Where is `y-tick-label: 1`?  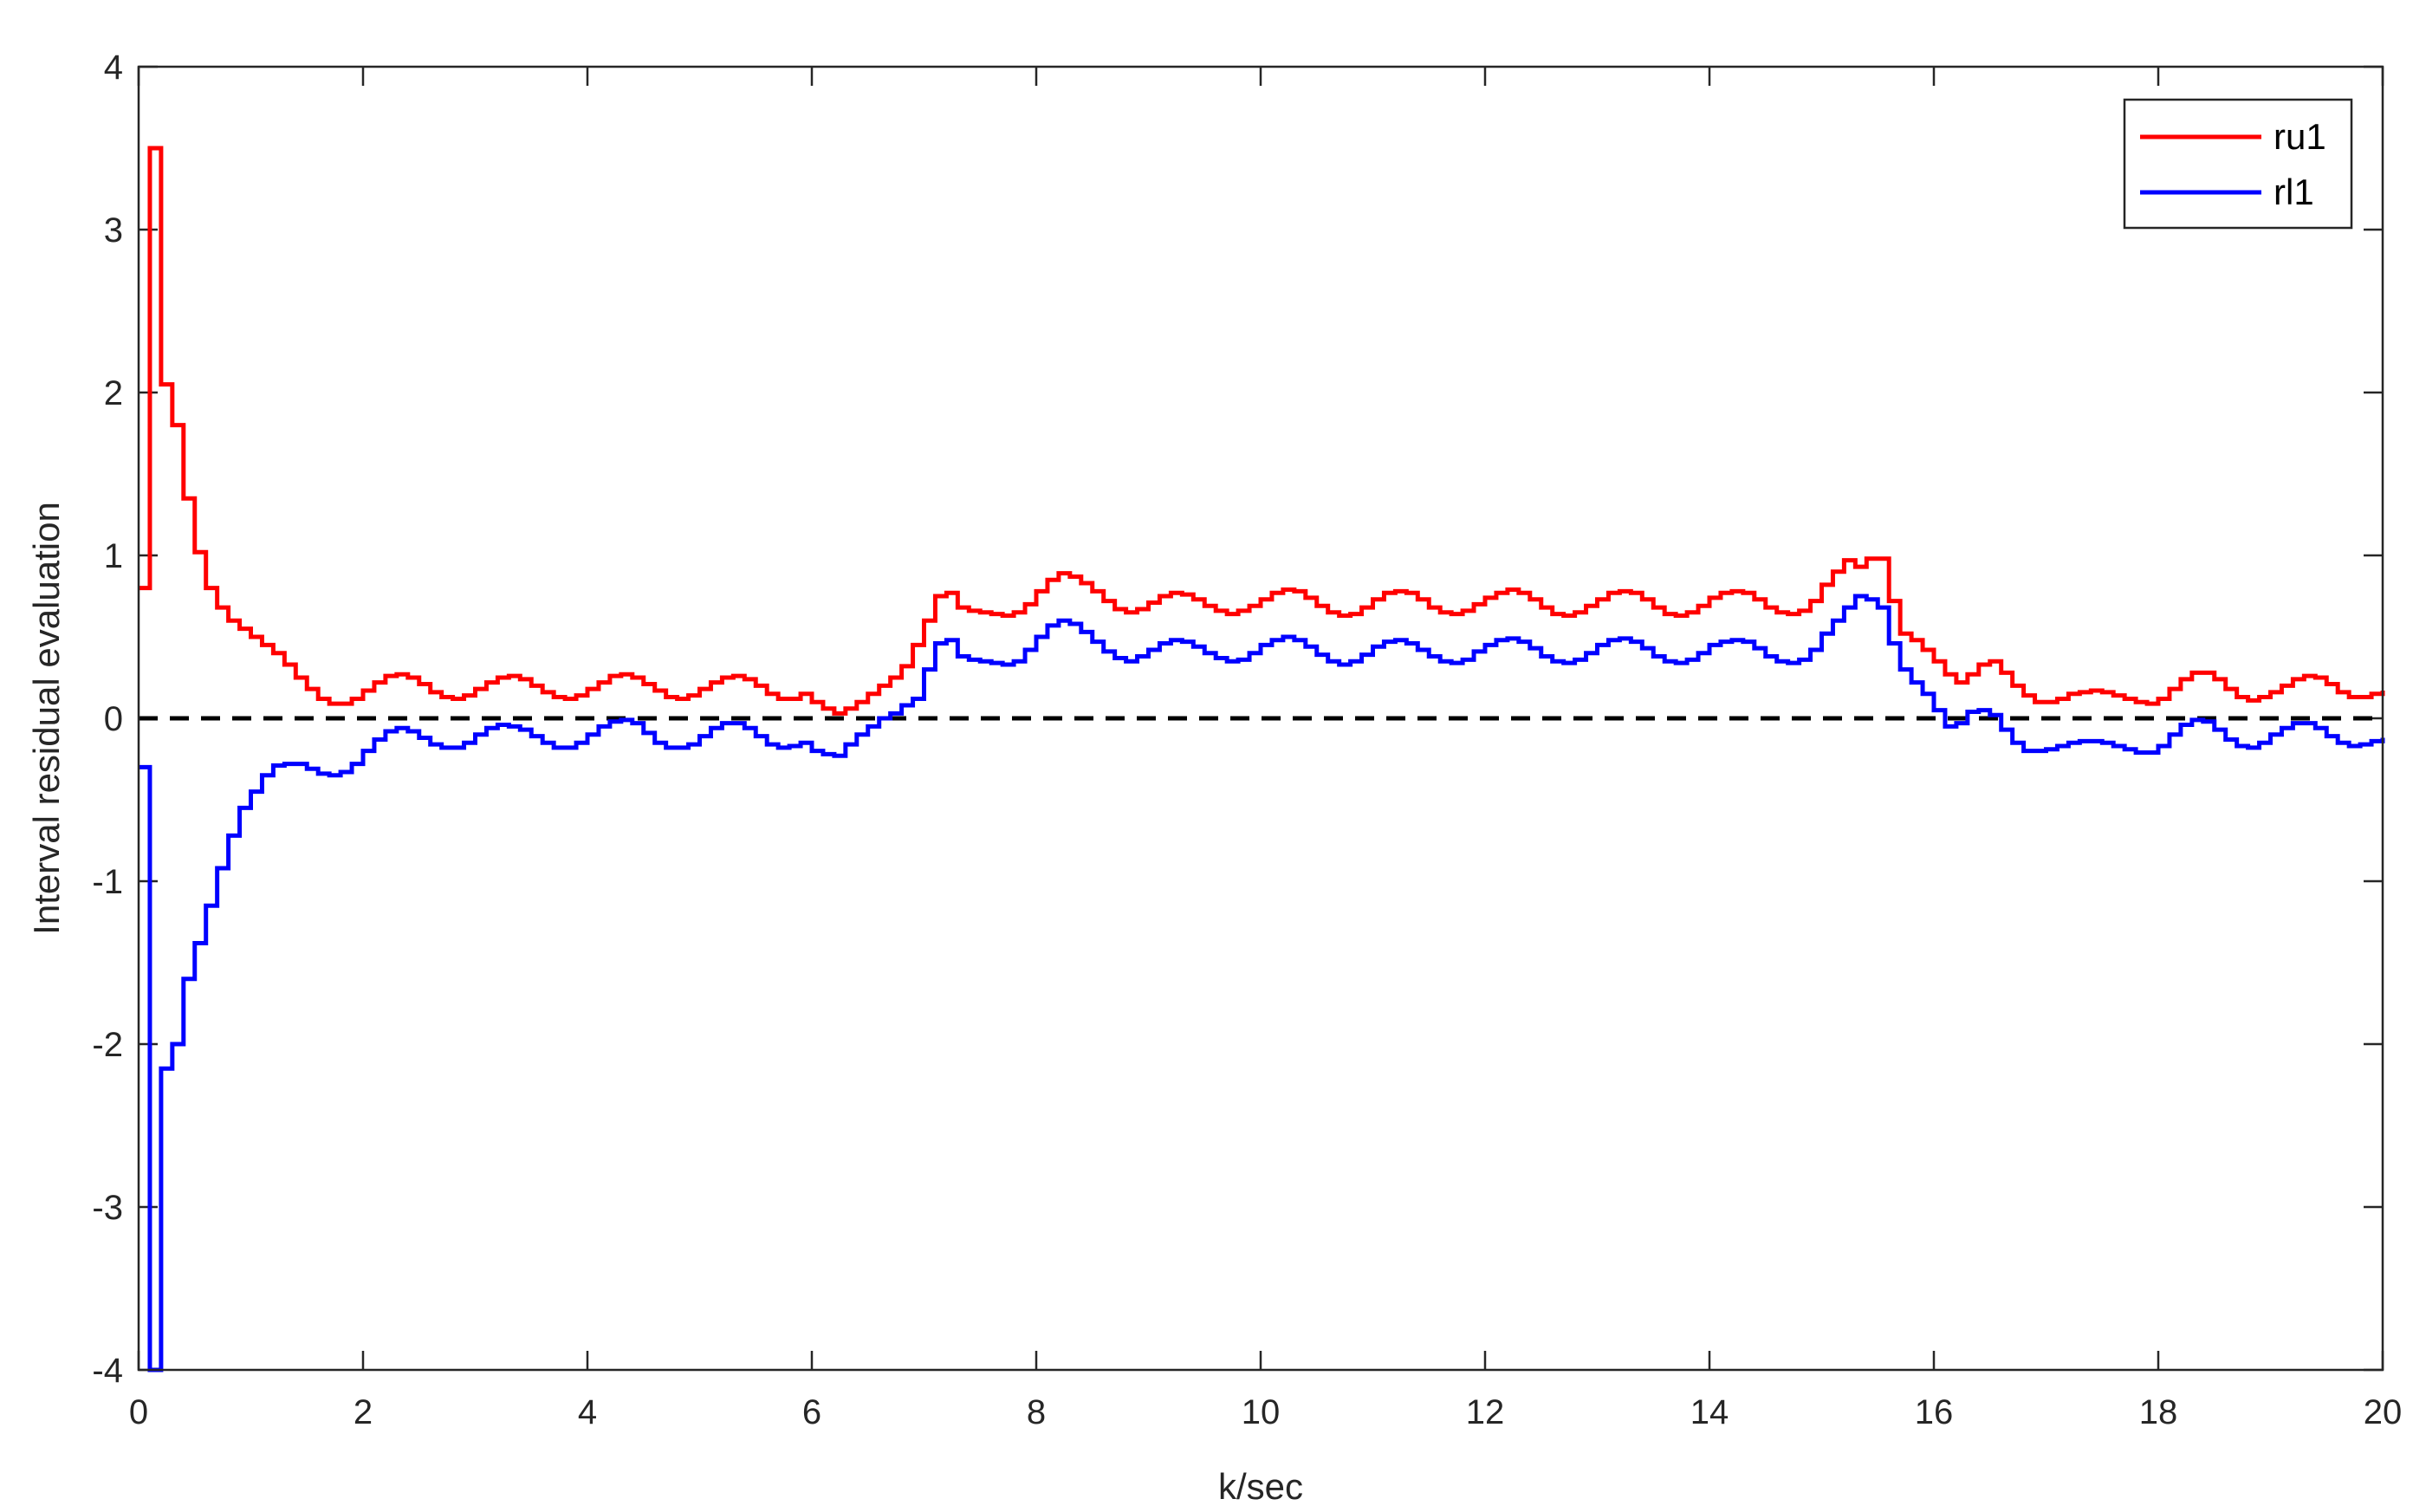 y-tick-label: 1 is located at coordinates (113, 556).